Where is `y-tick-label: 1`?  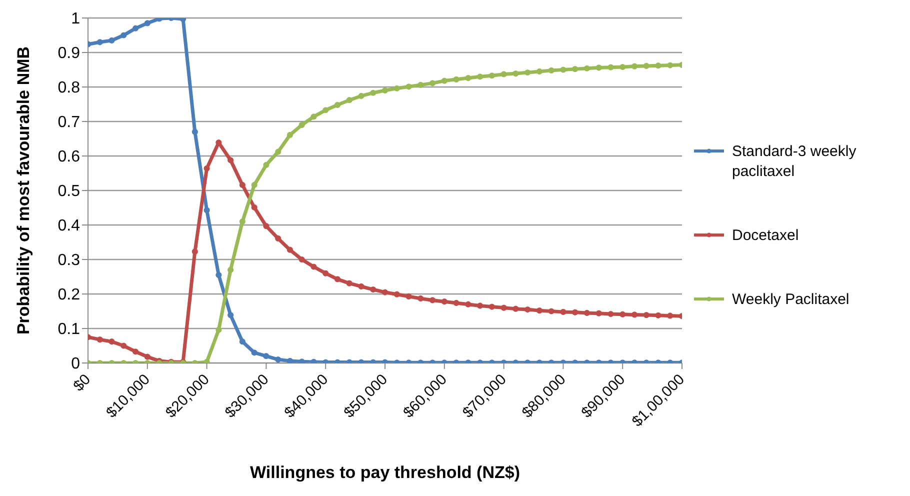 y-tick-label: 1 is located at coordinates (75, 19).